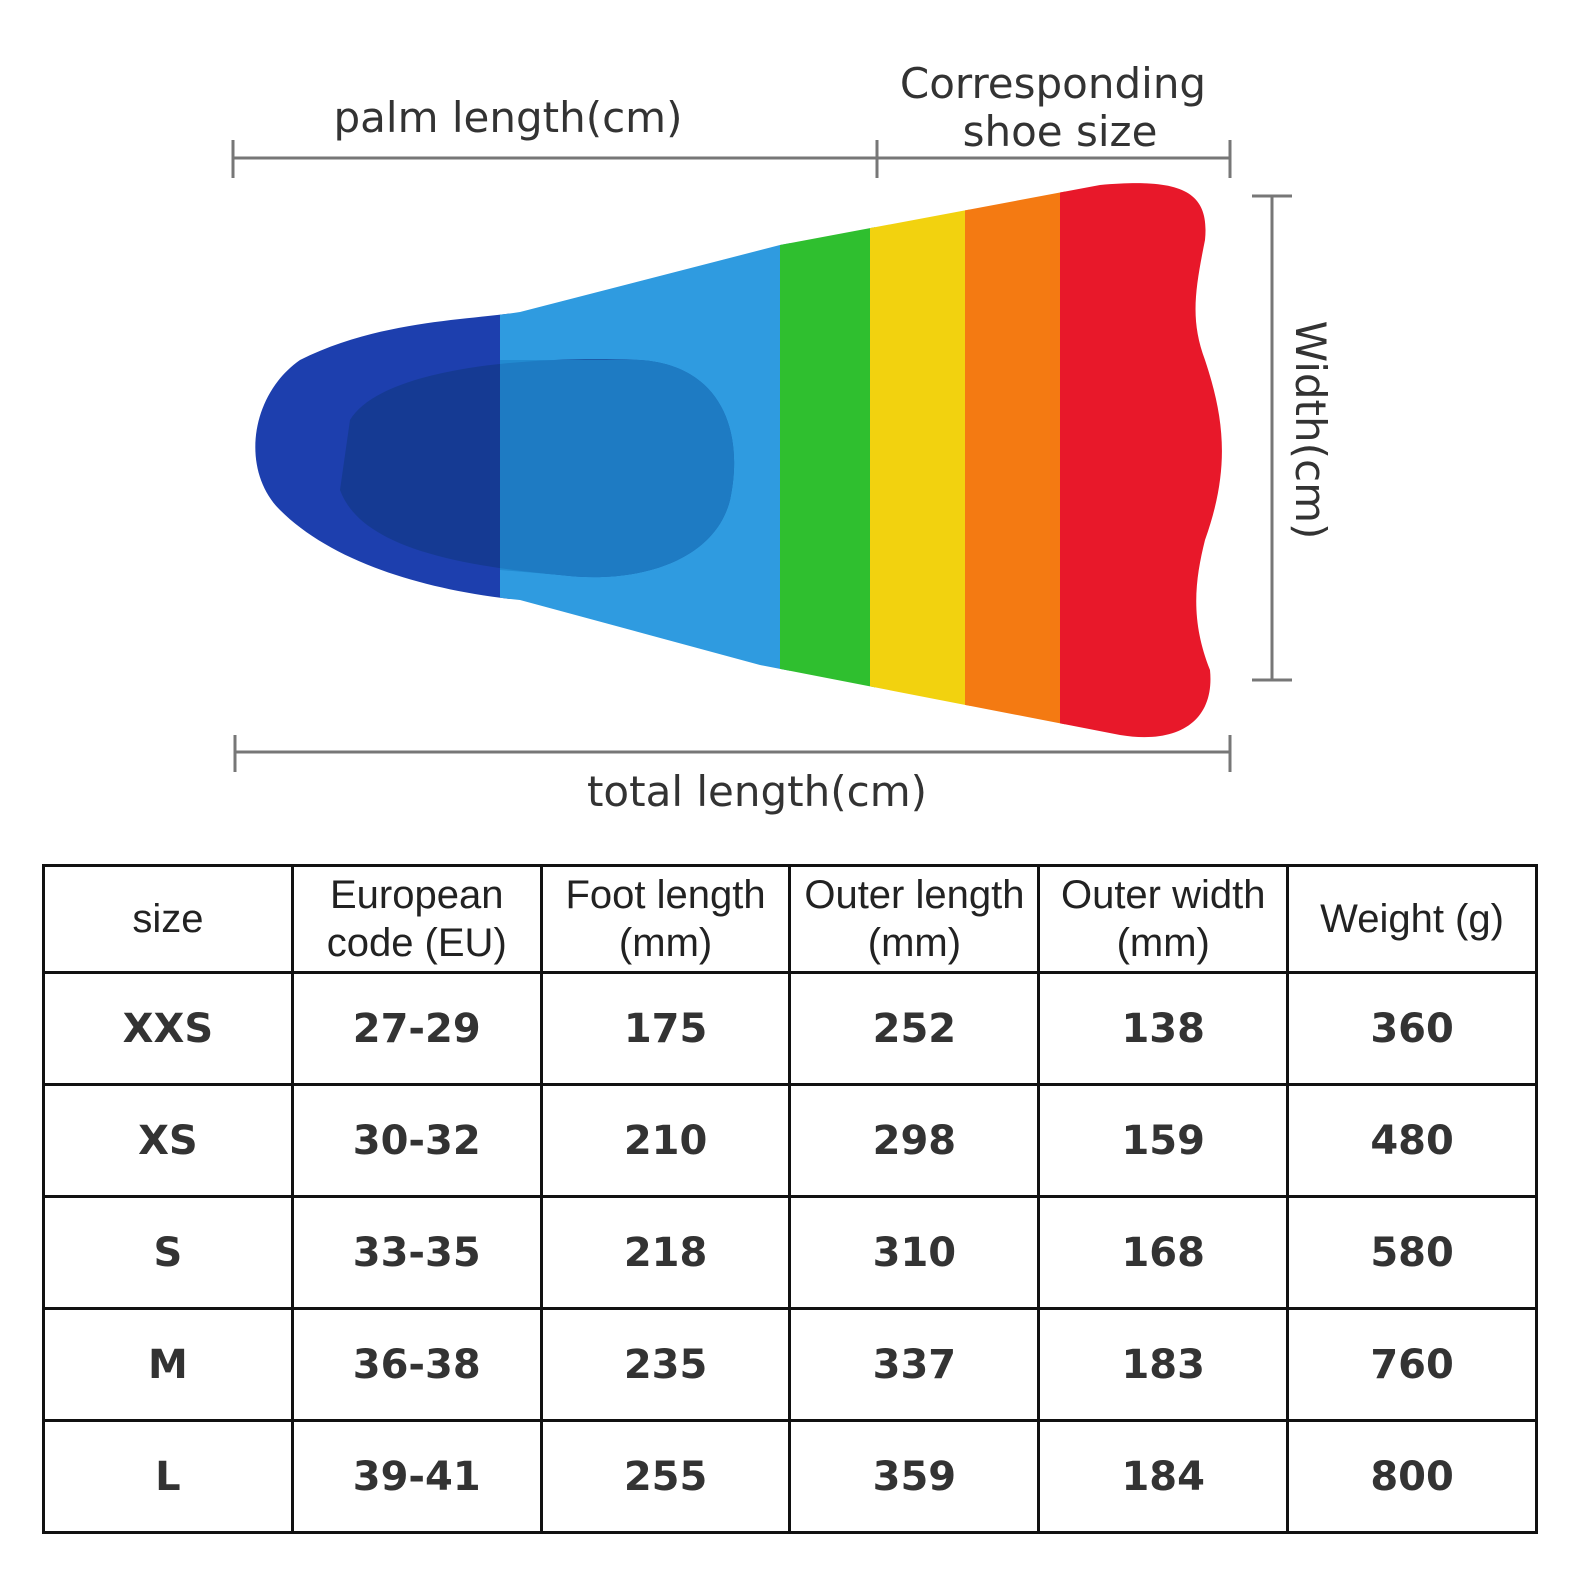 This screenshot has width=1569, height=1569. Describe the element at coordinates (665, 1476) in the screenshot. I see `table-cell: 255` at that location.